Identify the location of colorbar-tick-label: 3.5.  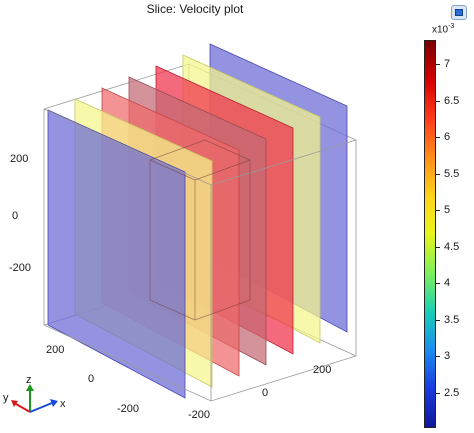
(452, 319).